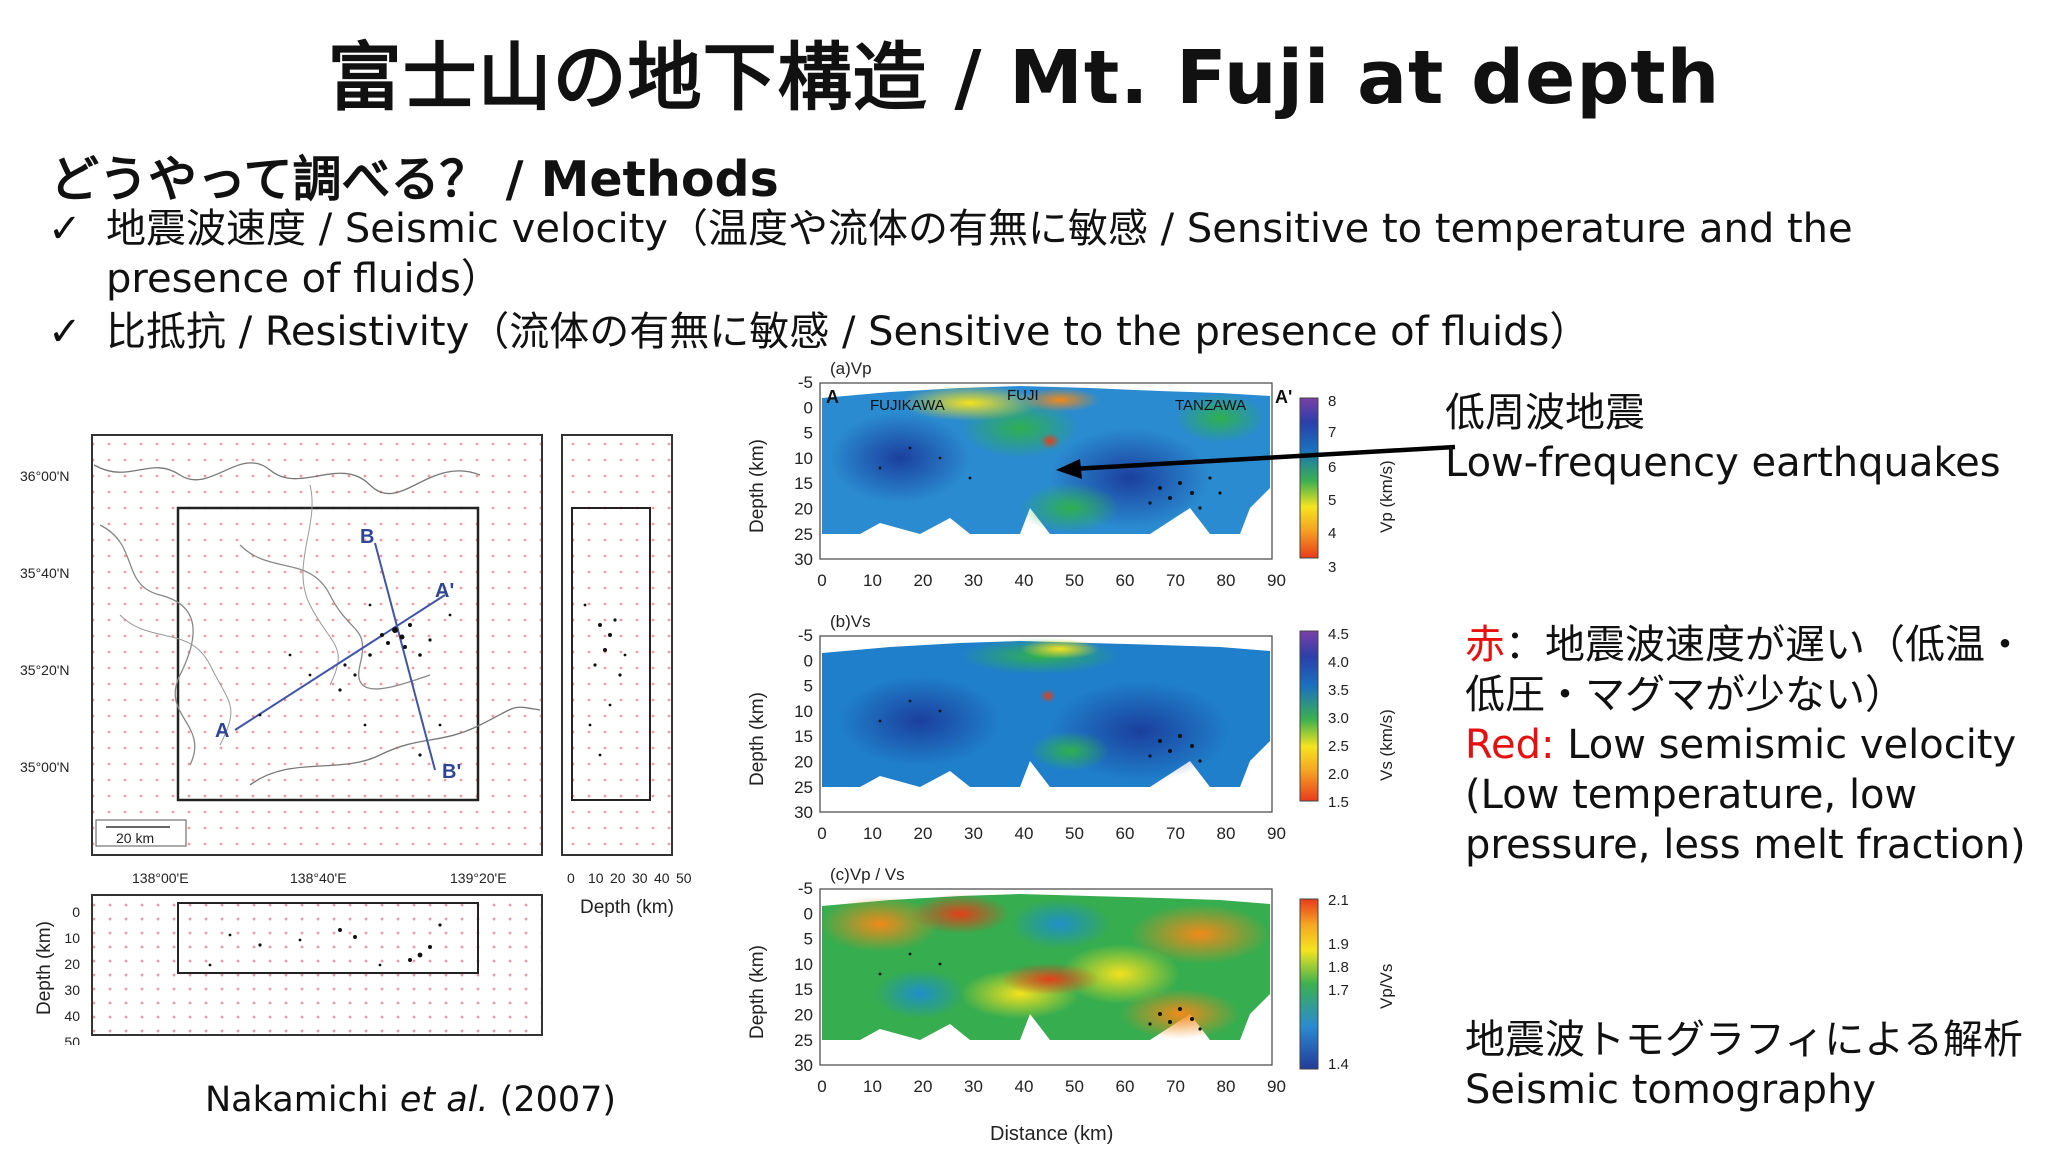 This screenshot has height=1152, width=2048. I want to click on distance-tick: 20, so click(923, 580).